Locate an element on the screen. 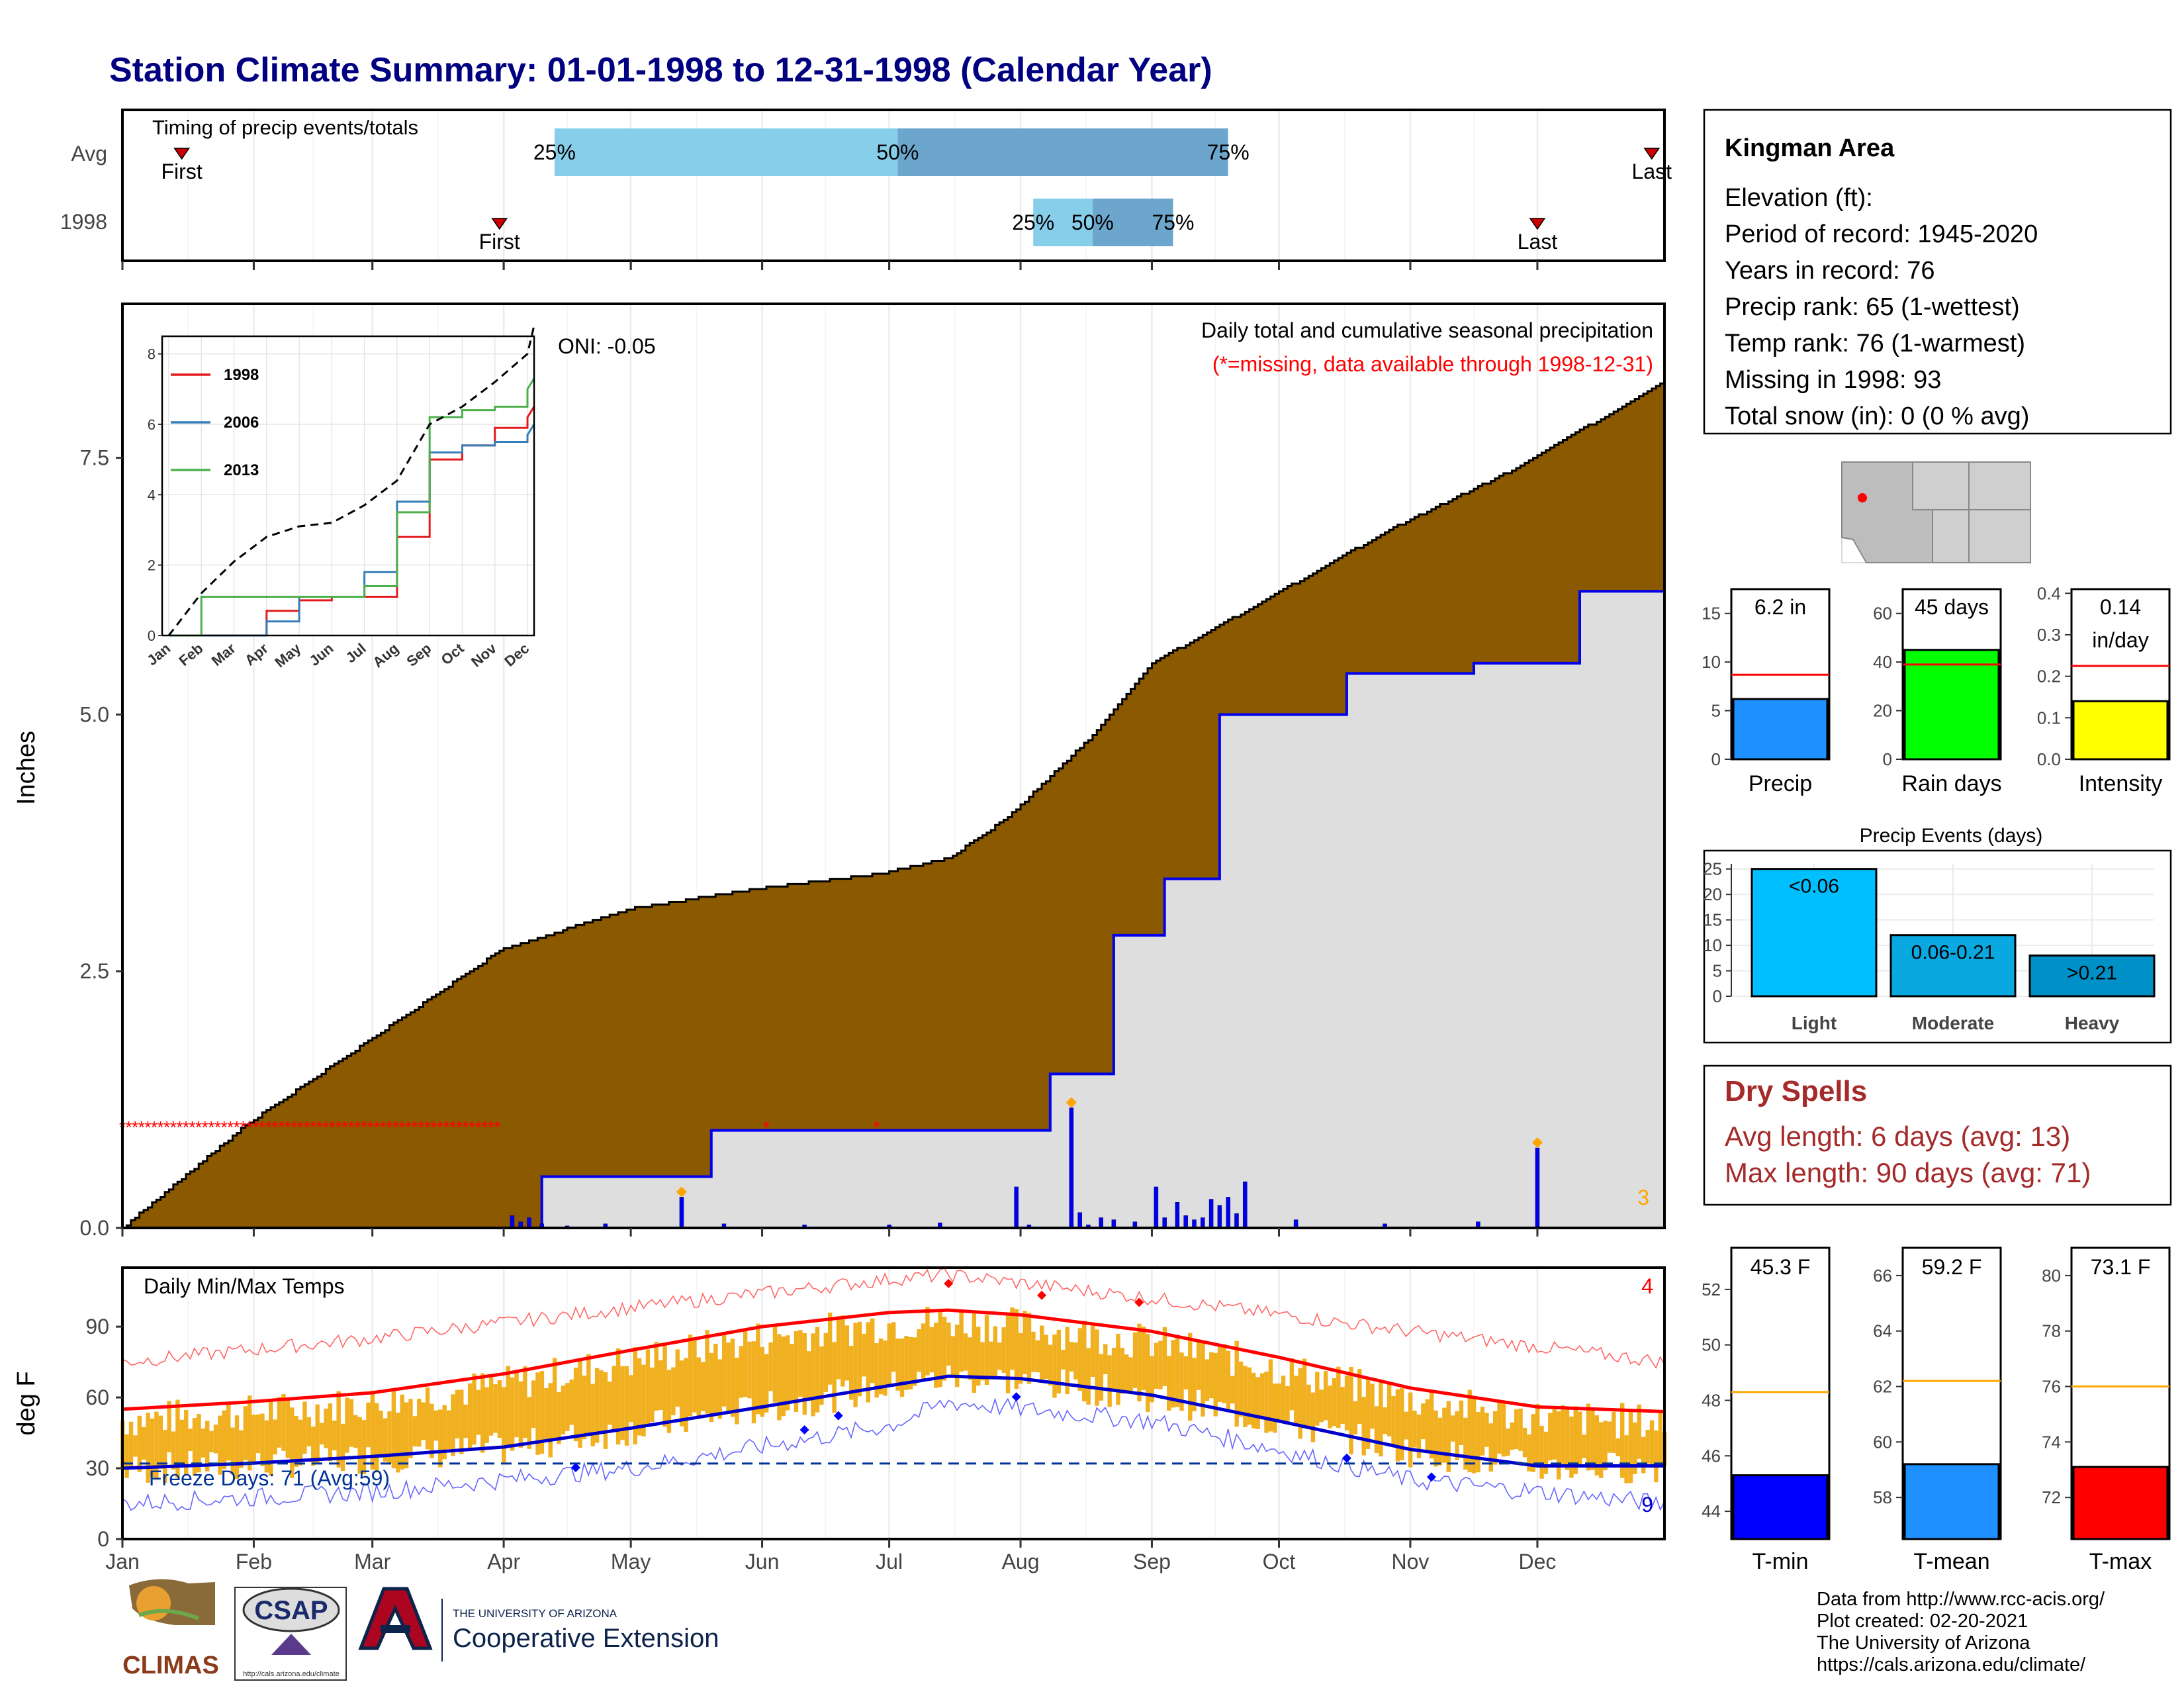 This screenshot has width=2184, height=1688. temp-summary-value-label: 73.1 F is located at coordinates (2121, 1267).